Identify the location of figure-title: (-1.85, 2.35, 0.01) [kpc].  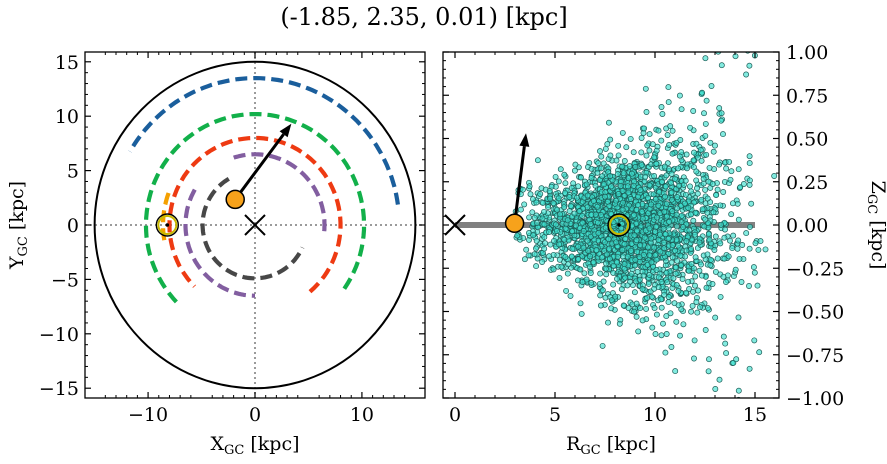
(423, 17).